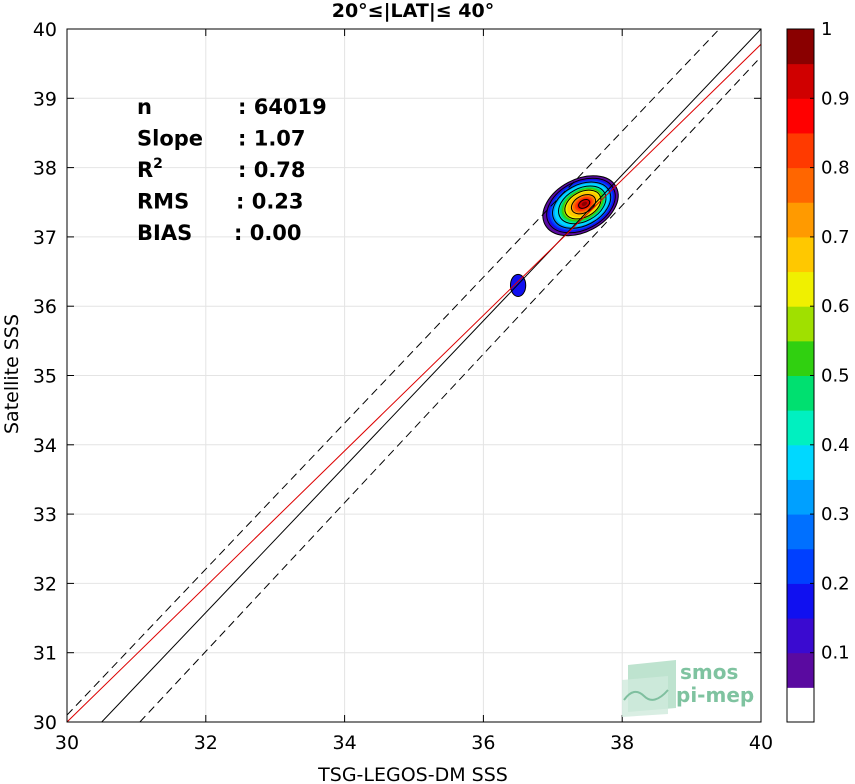 The width and height of the screenshot is (855, 784). Describe the element at coordinates (412, 774) in the screenshot. I see `x-axis-label: TSG-LEGOS-DM SSS` at that location.